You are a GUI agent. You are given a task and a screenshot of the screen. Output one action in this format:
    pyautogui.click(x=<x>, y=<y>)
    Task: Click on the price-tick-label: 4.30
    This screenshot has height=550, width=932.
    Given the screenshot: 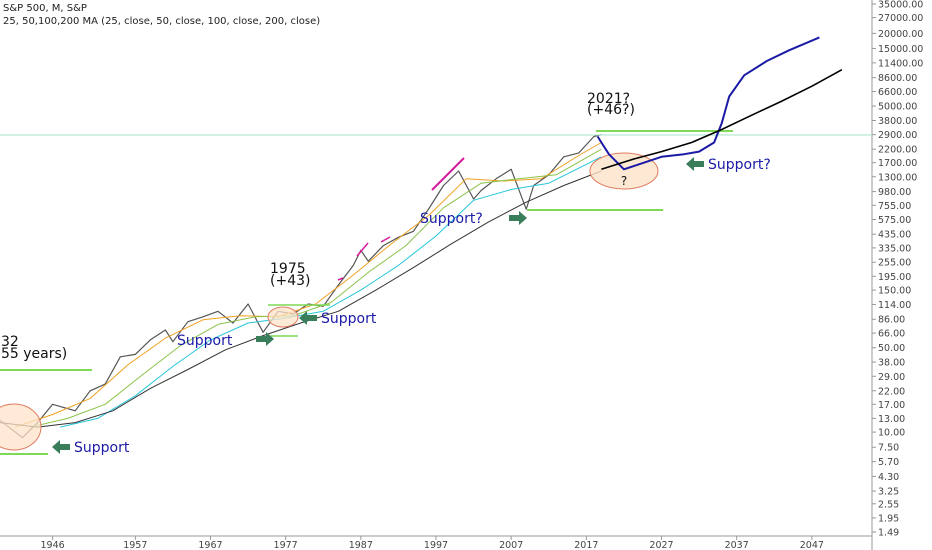 What is the action you would take?
    pyautogui.click(x=888, y=477)
    